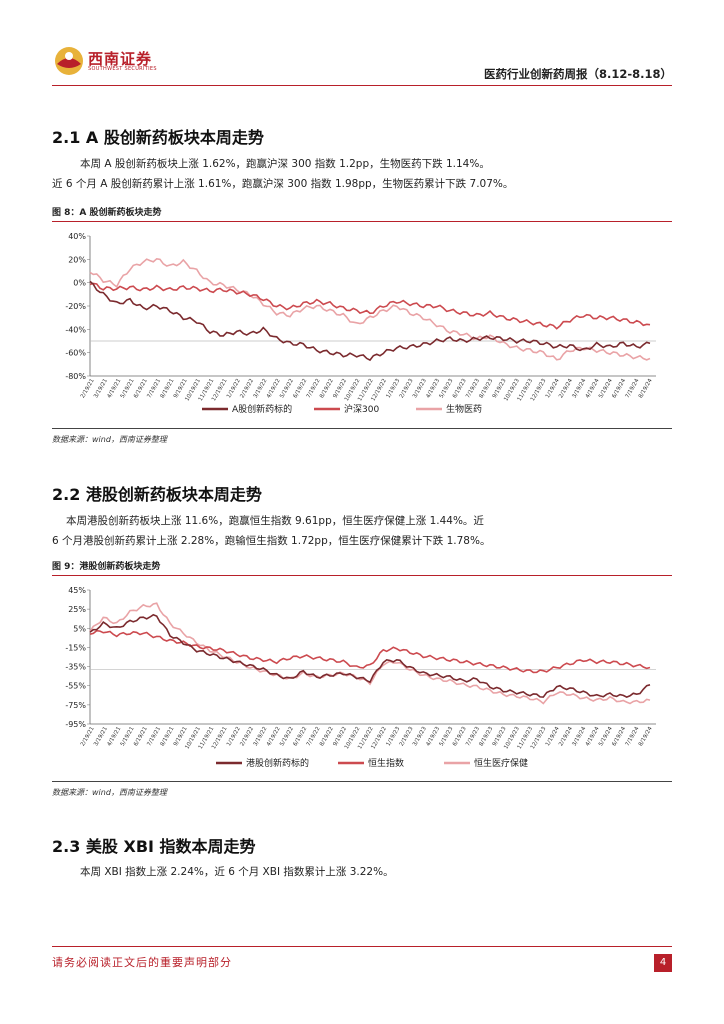 Image resolution: width=724 pixels, height=1024 pixels. What do you see at coordinates (362, 85) in the screenshot?
I see `header-divider` at bounding box center [362, 85].